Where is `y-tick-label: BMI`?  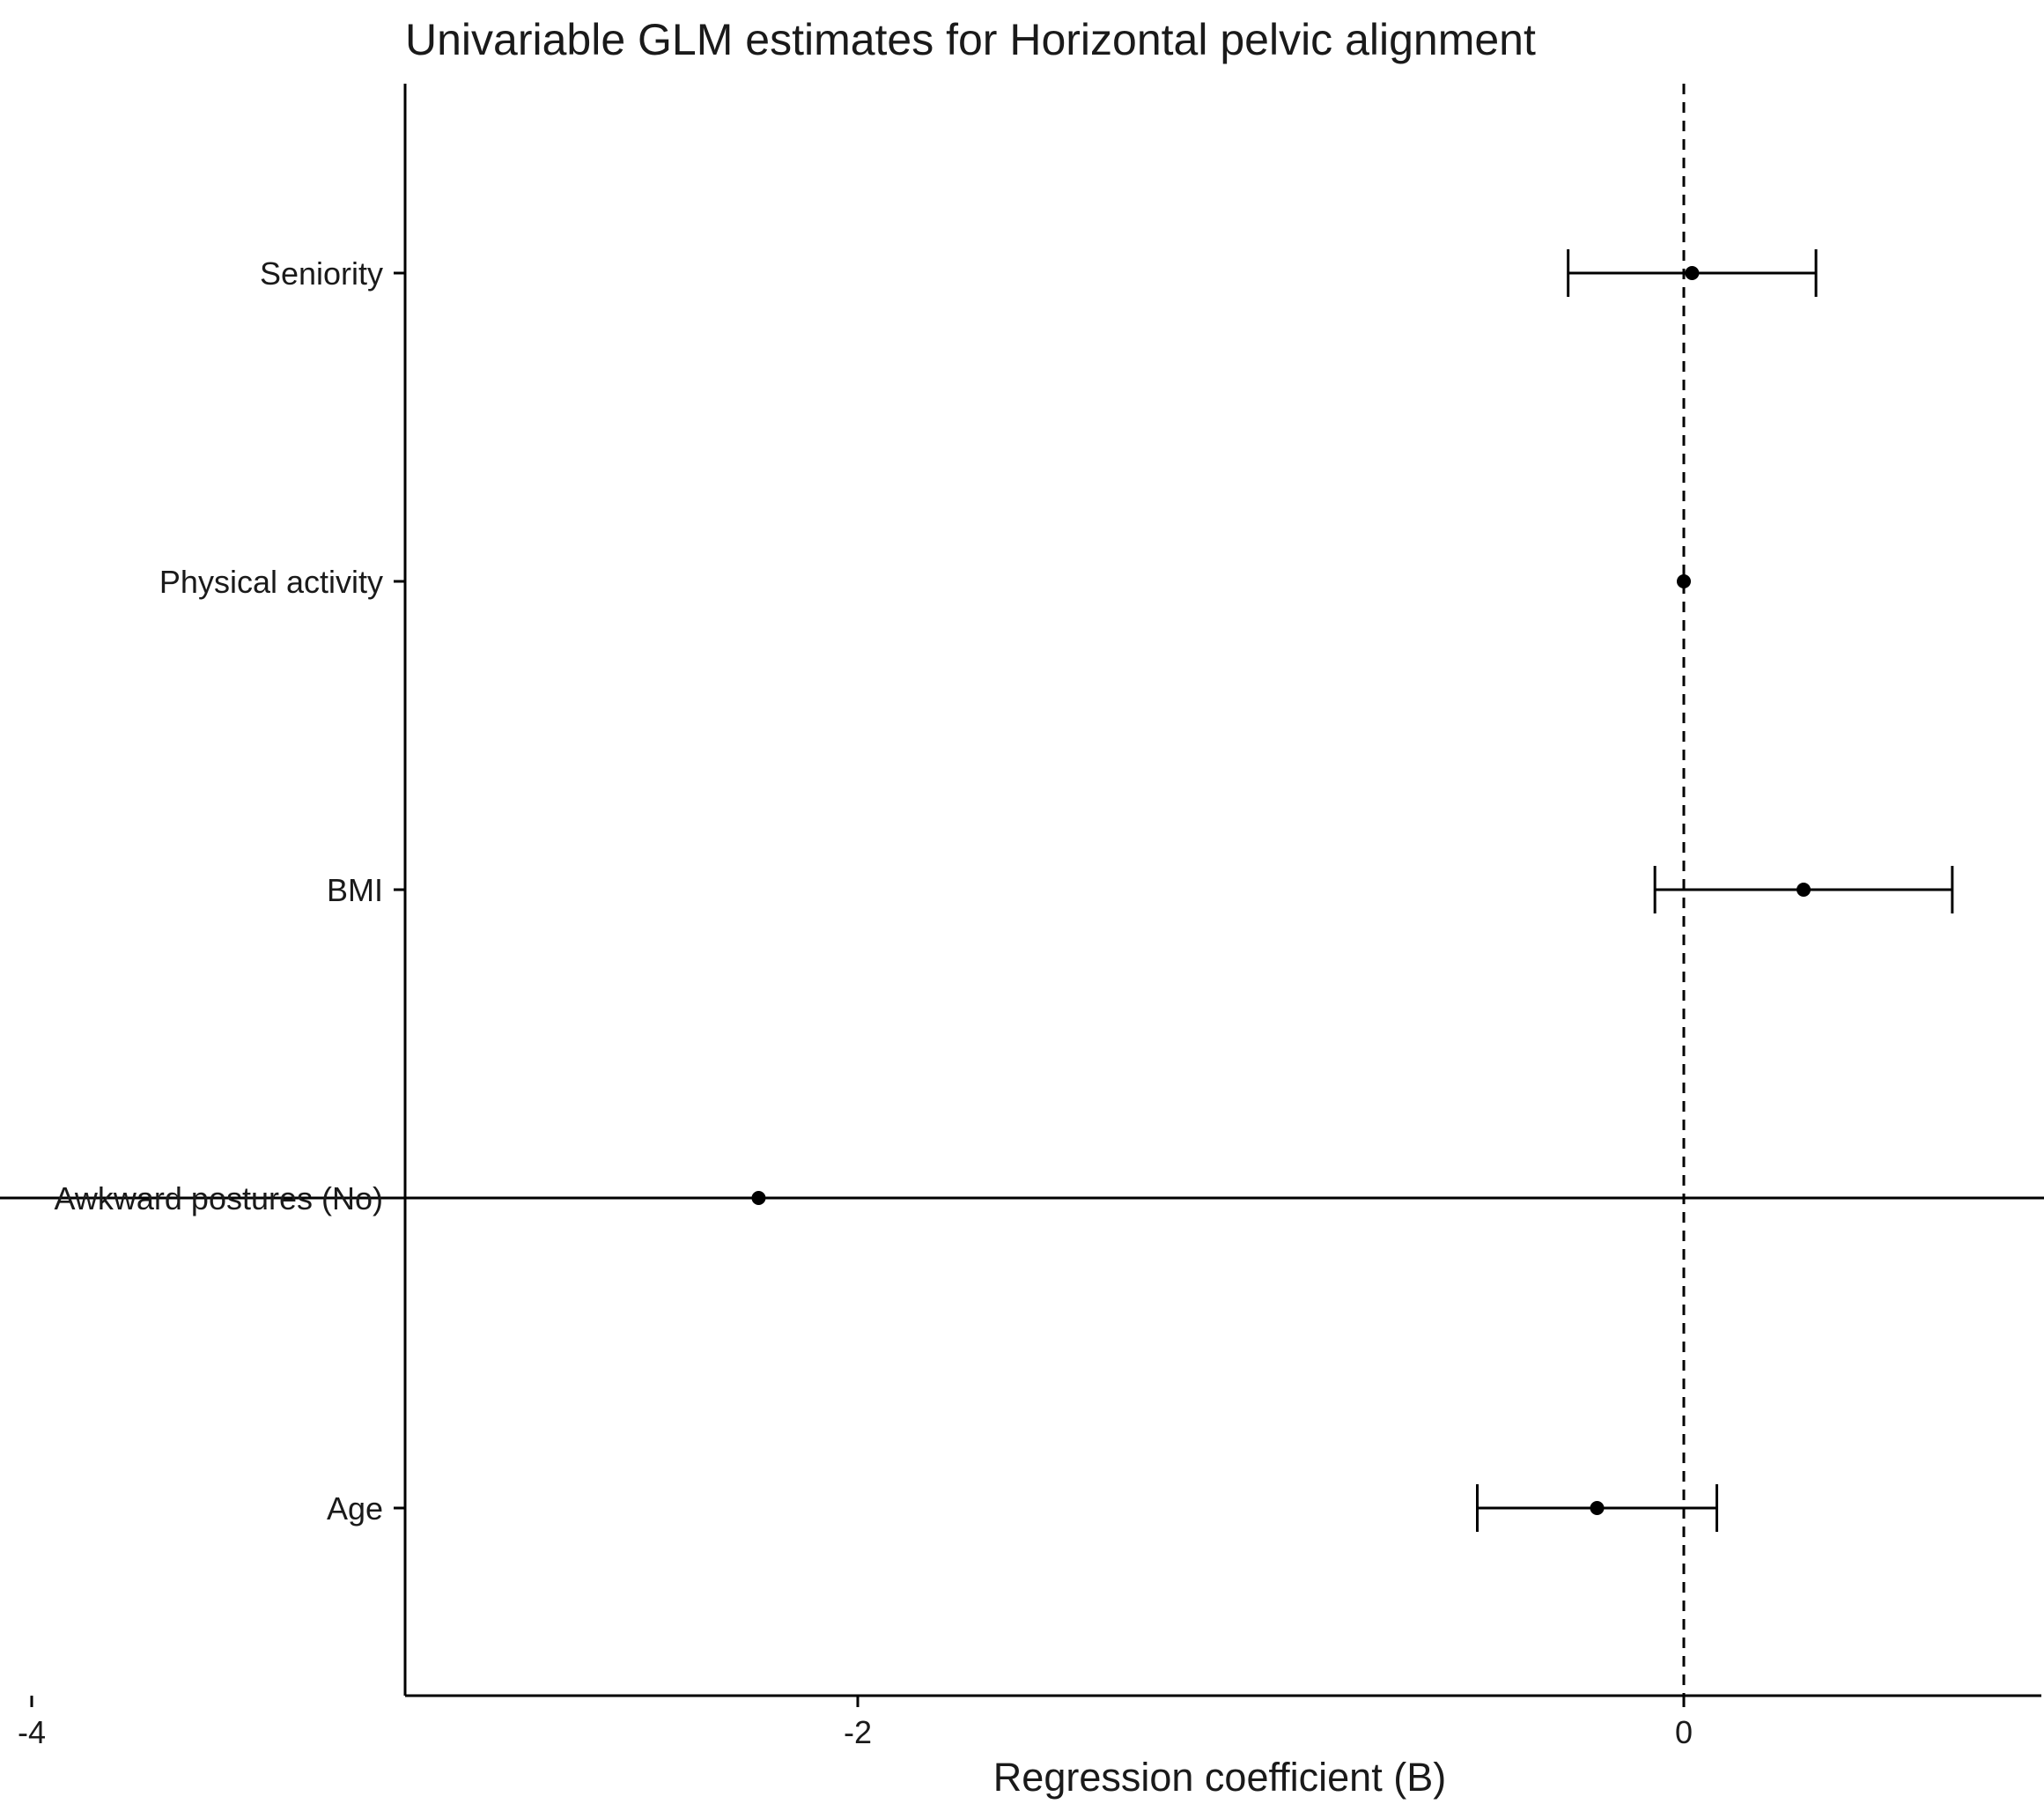
y-tick-label: BMI is located at coordinates (355, 890).